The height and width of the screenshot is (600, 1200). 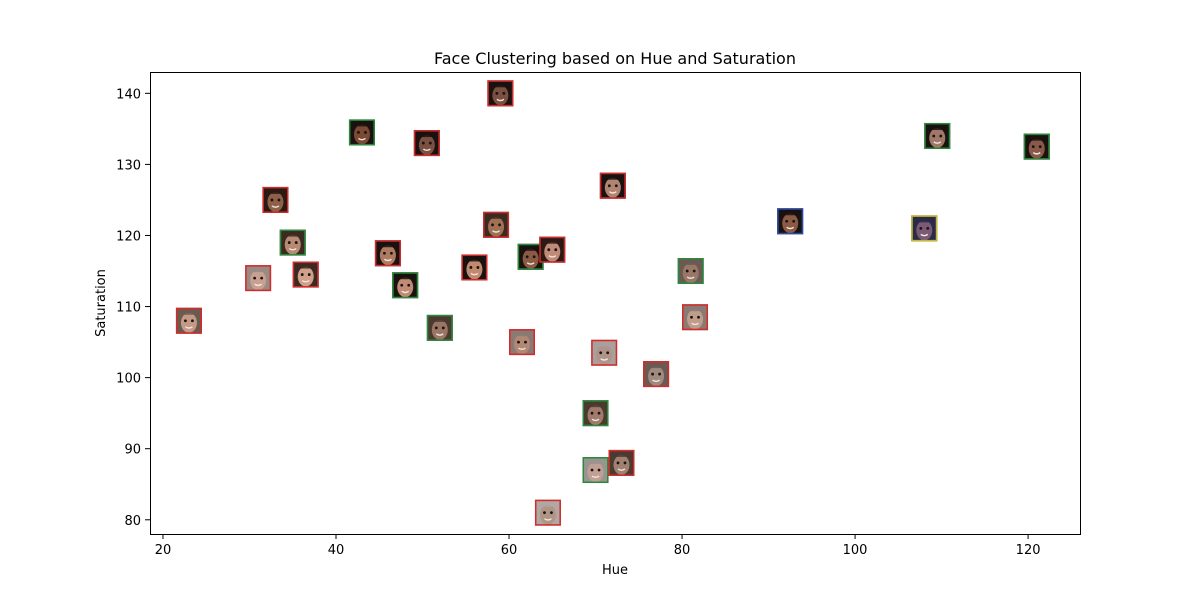 I want to click on x-tick-label: 20, so click(x=163, y=550).